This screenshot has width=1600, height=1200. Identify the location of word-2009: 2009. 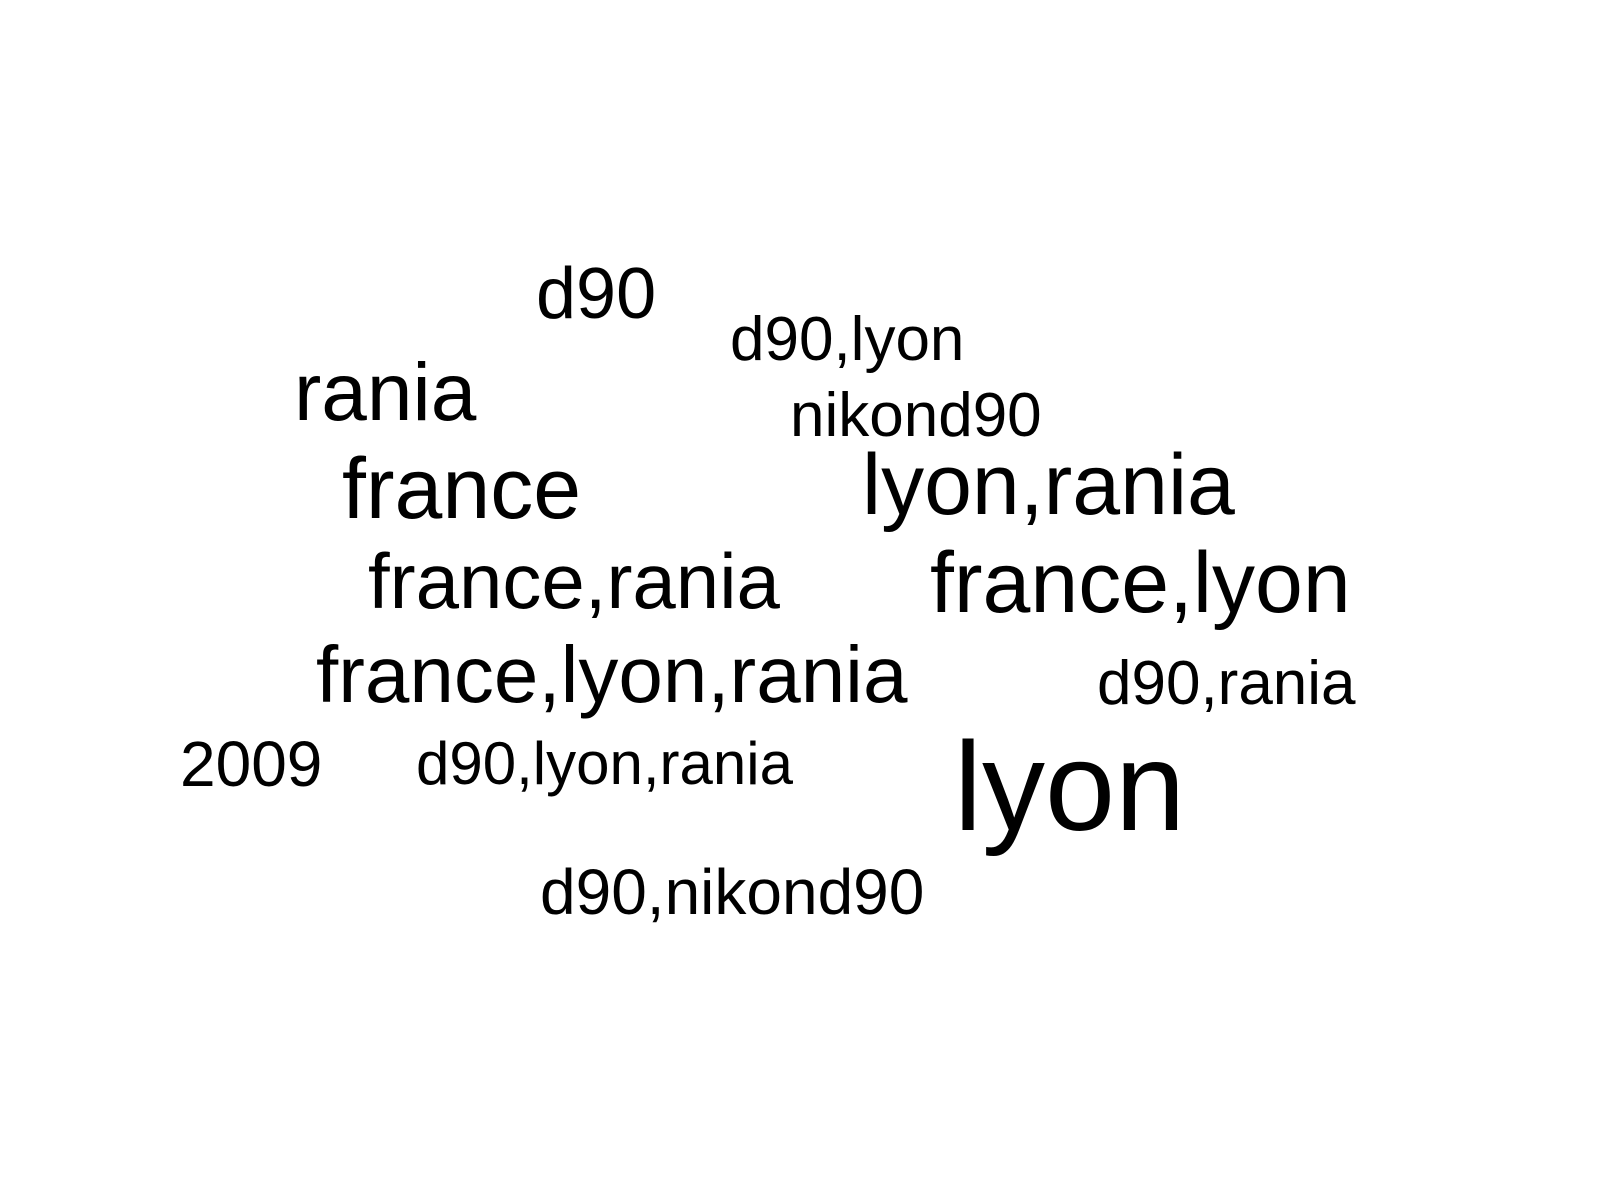
(251, 764).